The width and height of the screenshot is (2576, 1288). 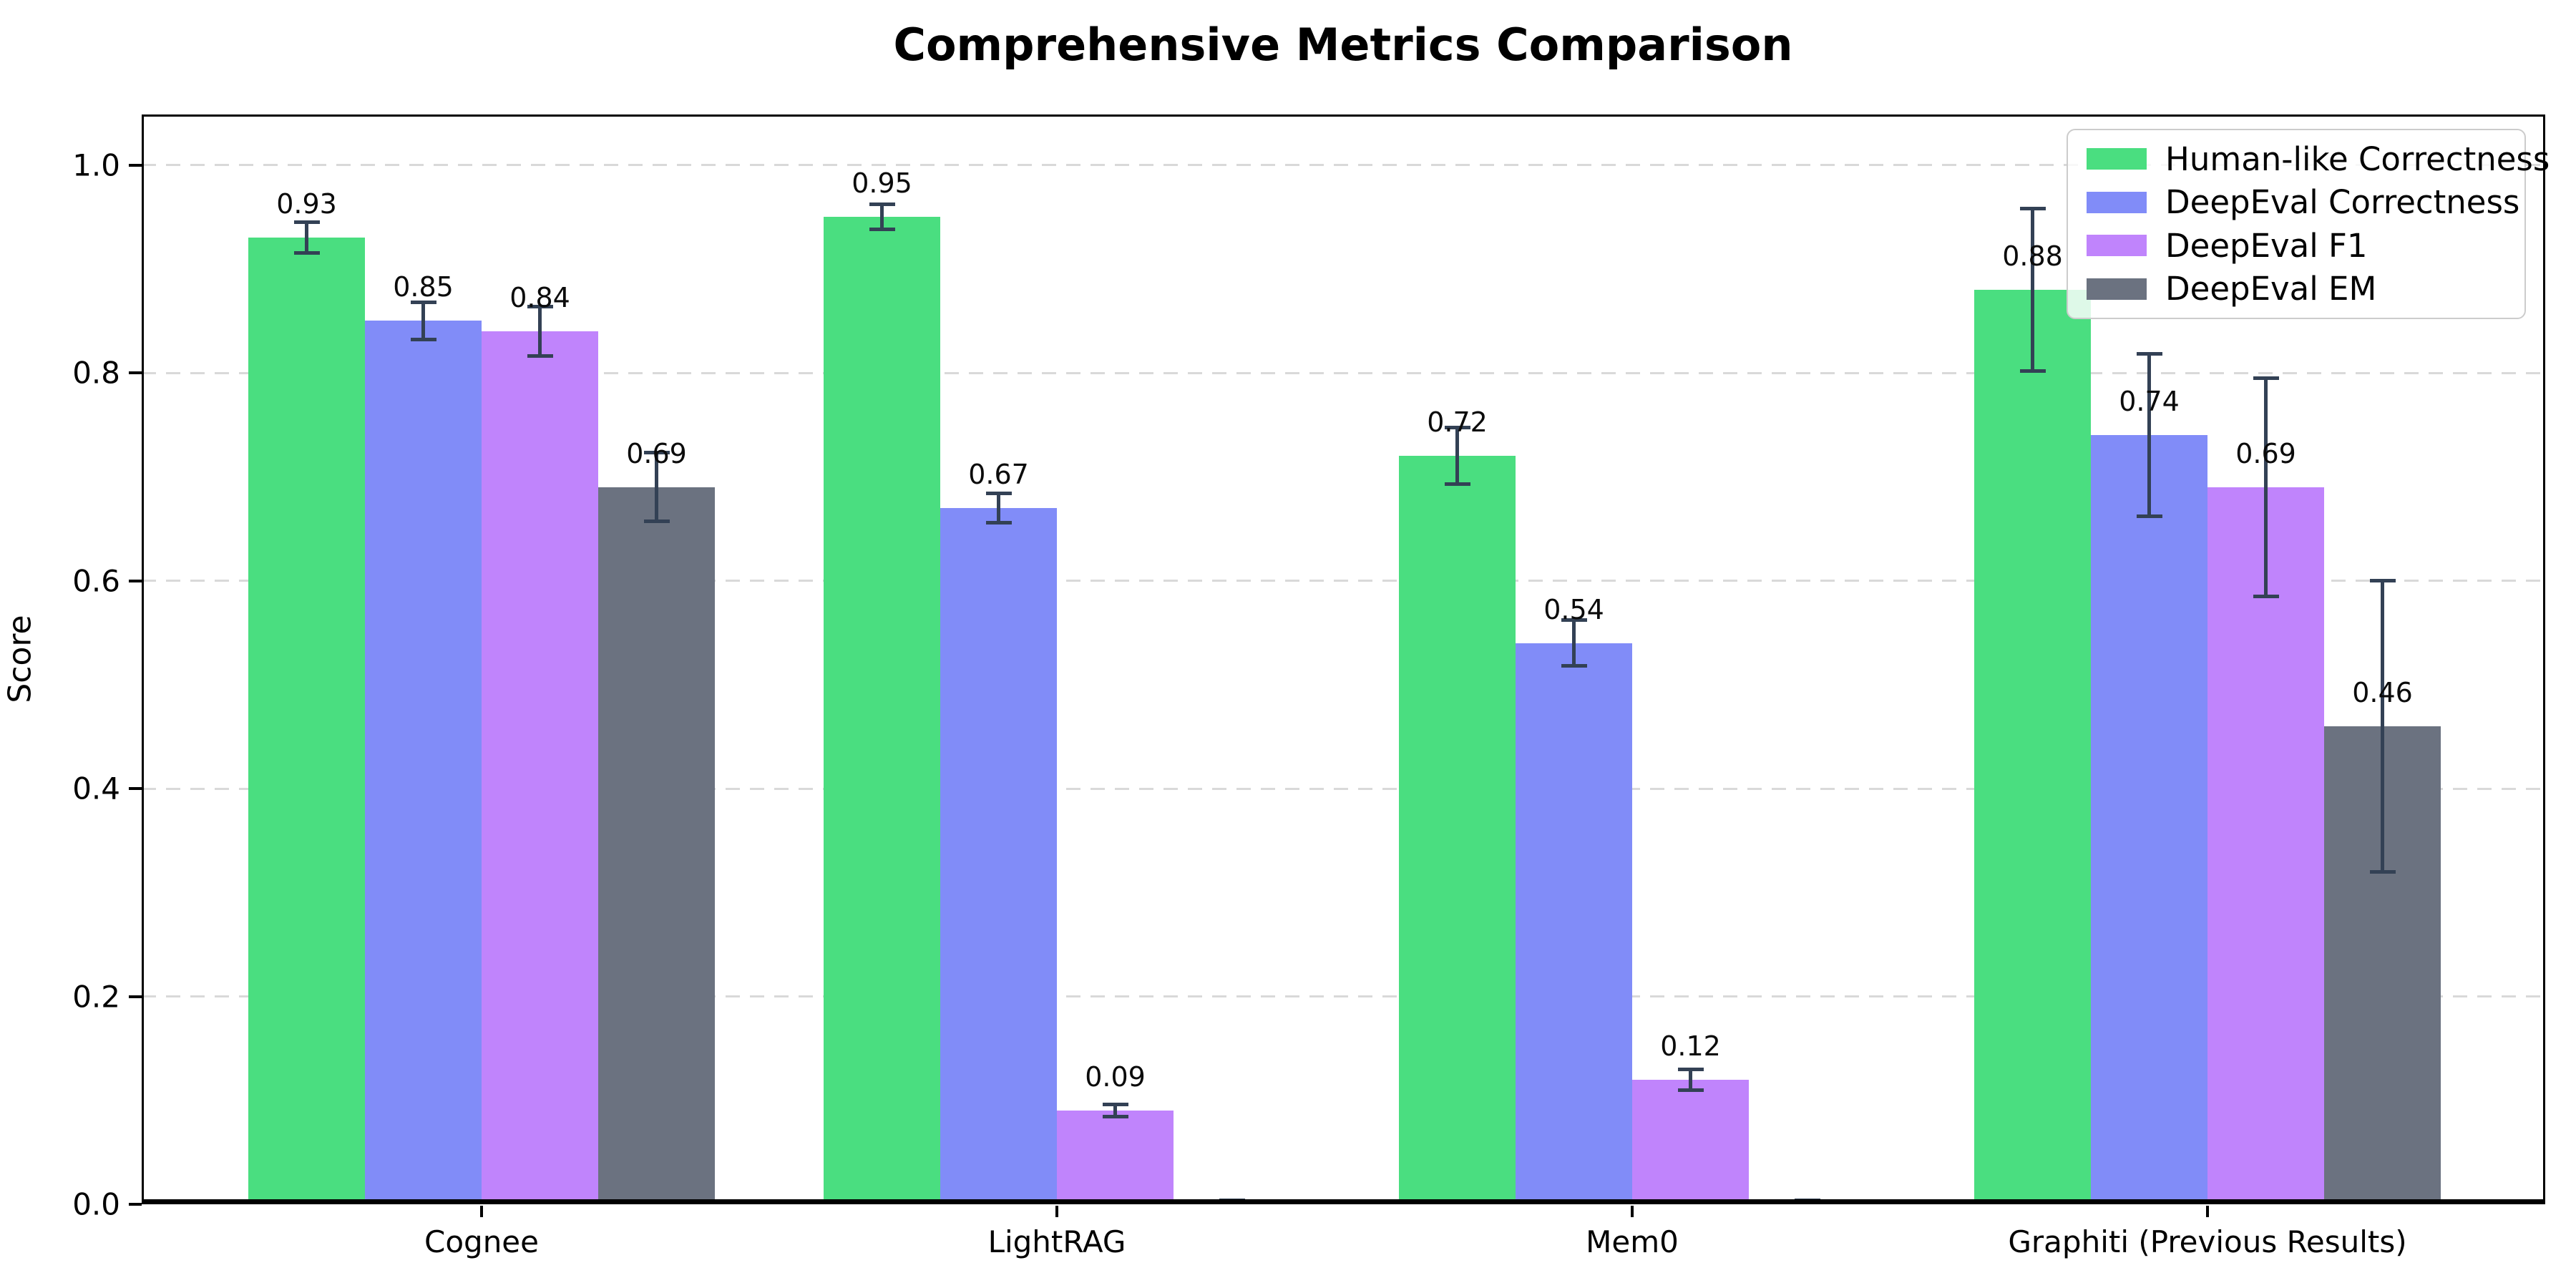 What do you see at coordinates (306, 204) in the screenshot?
I see `bar-value-label: 0.93` at bounding box center [306, 204].